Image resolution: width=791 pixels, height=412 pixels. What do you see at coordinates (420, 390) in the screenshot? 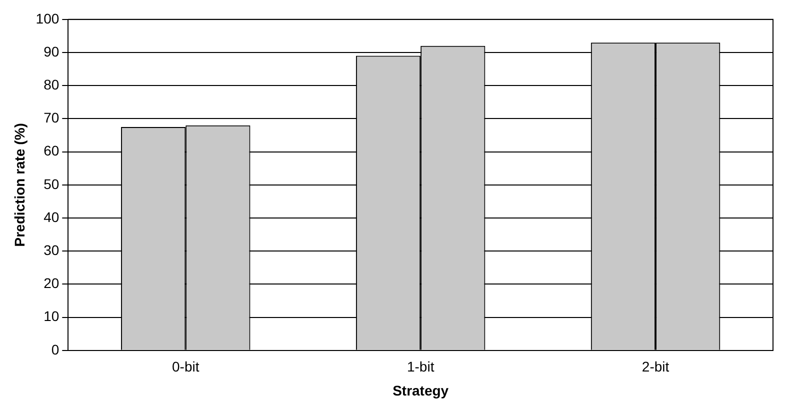
I see `x-axis-title: Strategy` at bounding box center [420, 390].